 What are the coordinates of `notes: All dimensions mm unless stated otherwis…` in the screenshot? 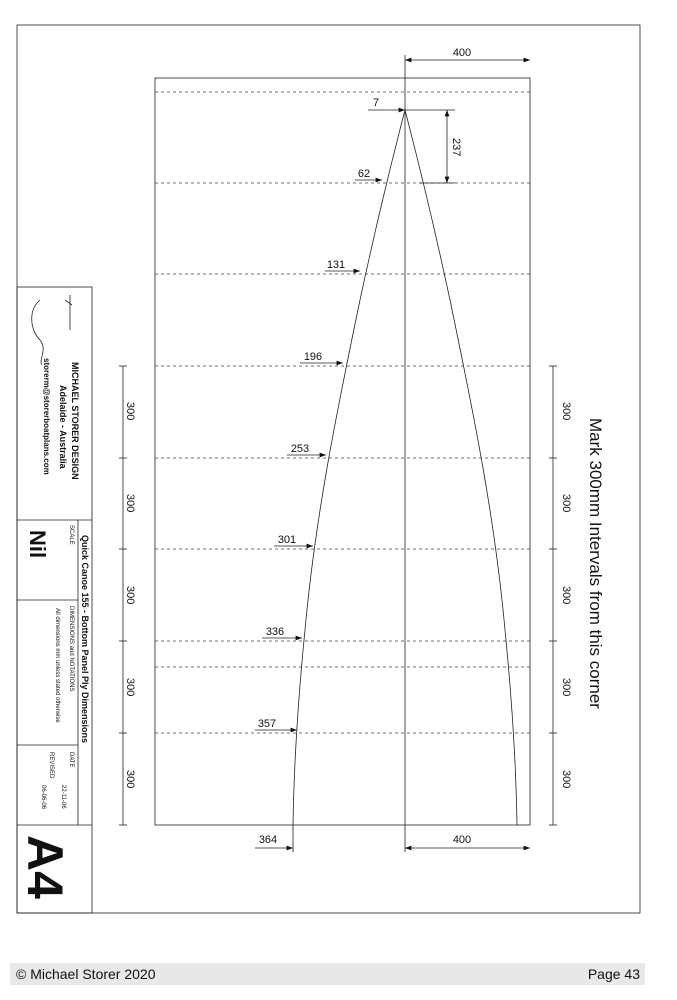 It's located at (57, 665).